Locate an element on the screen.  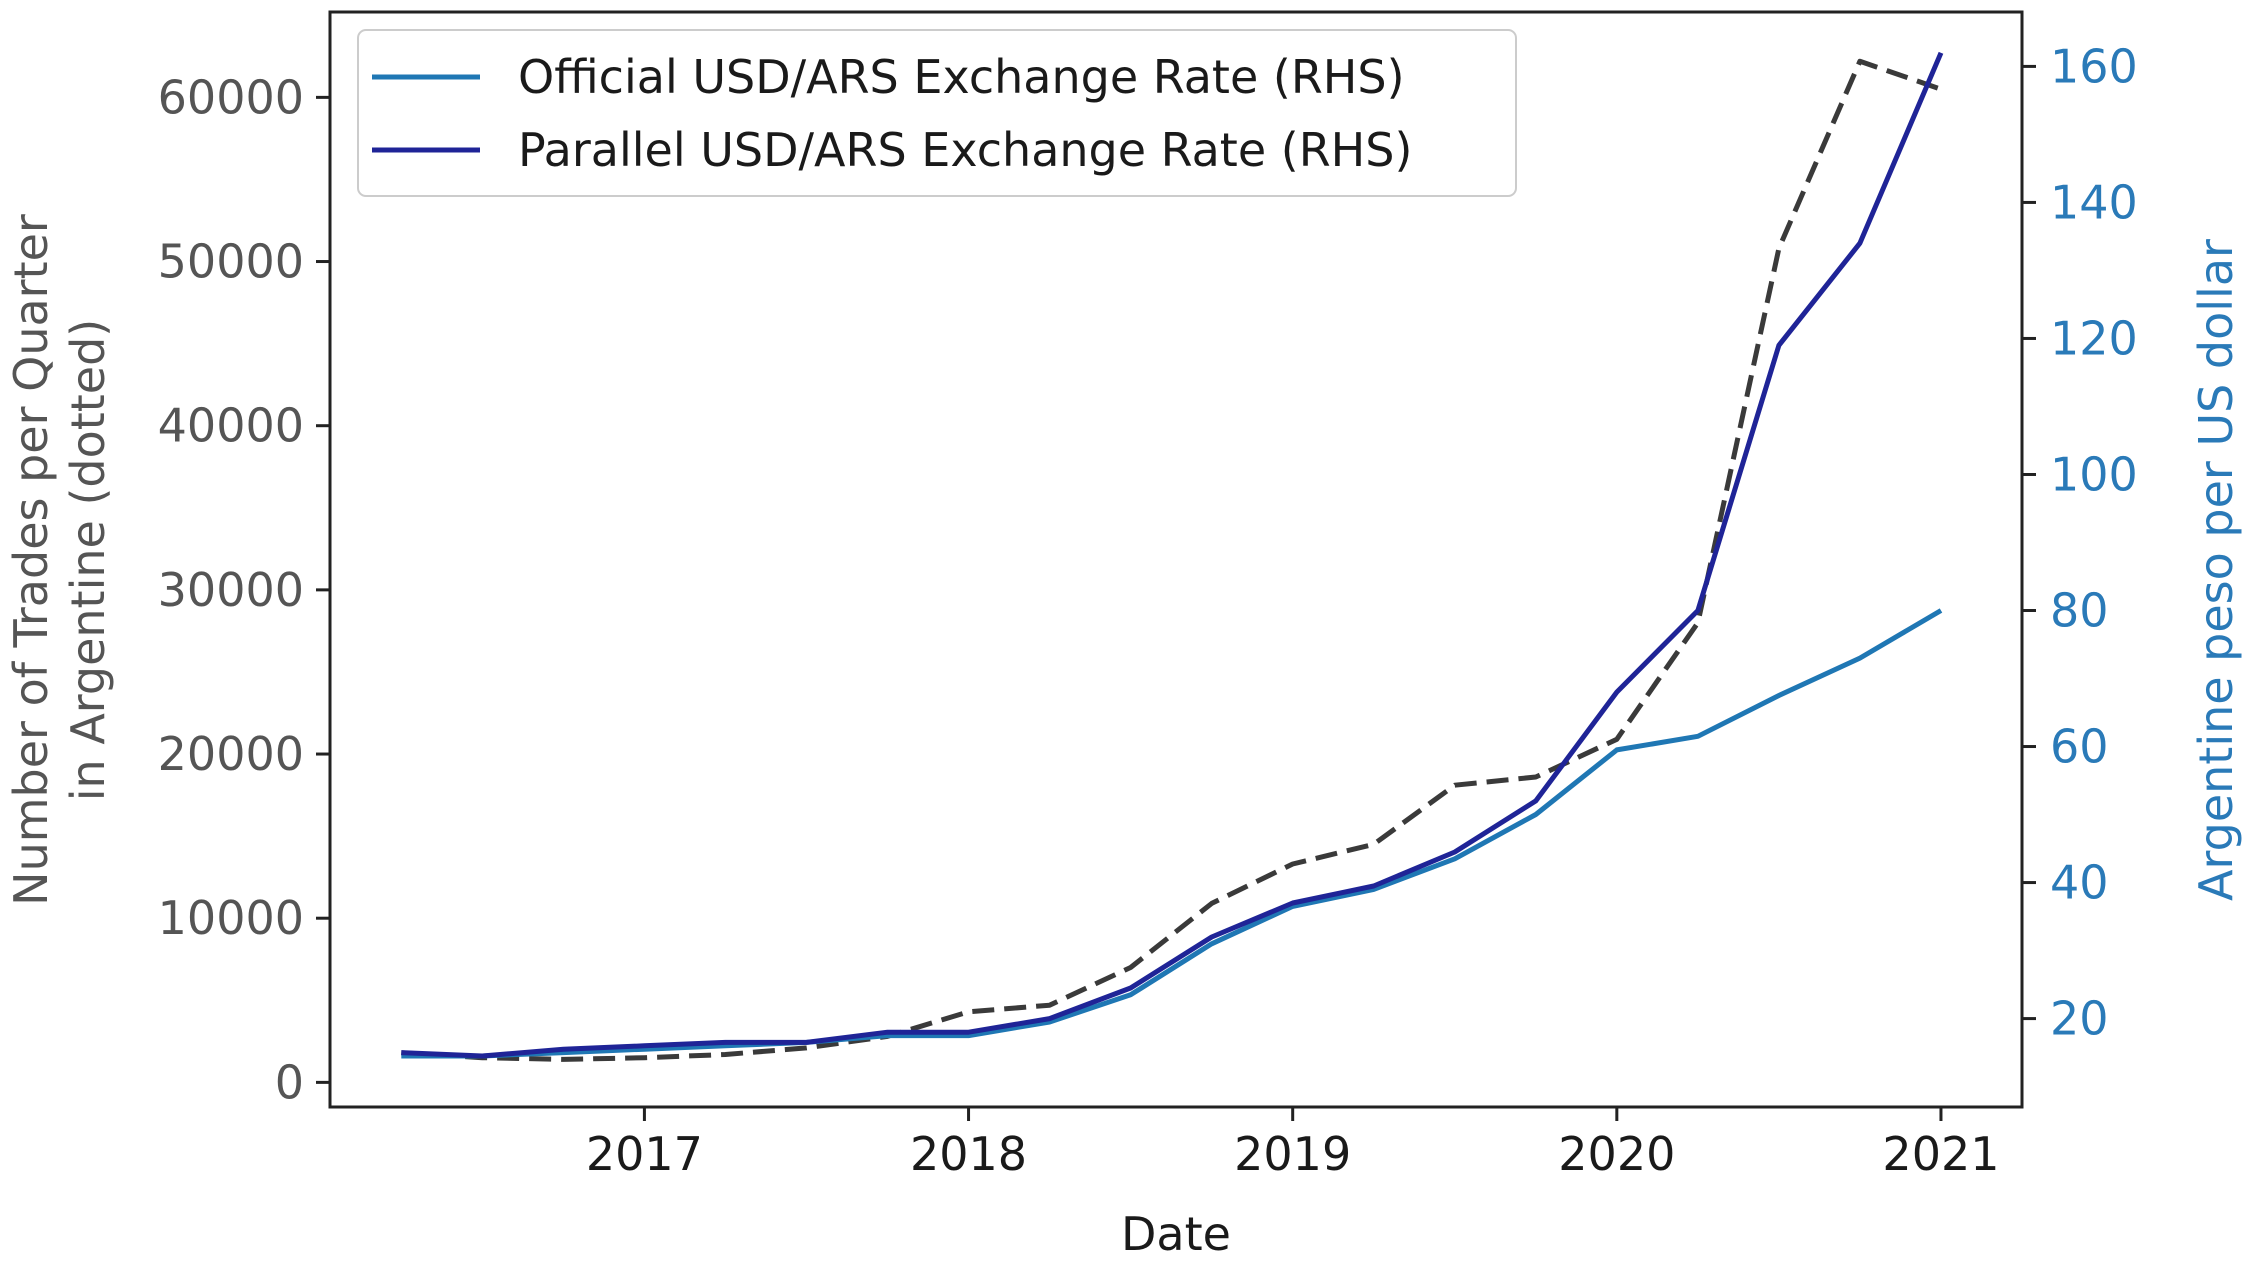
y-left-tick-label: 10000 is located at coordinates (231, 918).